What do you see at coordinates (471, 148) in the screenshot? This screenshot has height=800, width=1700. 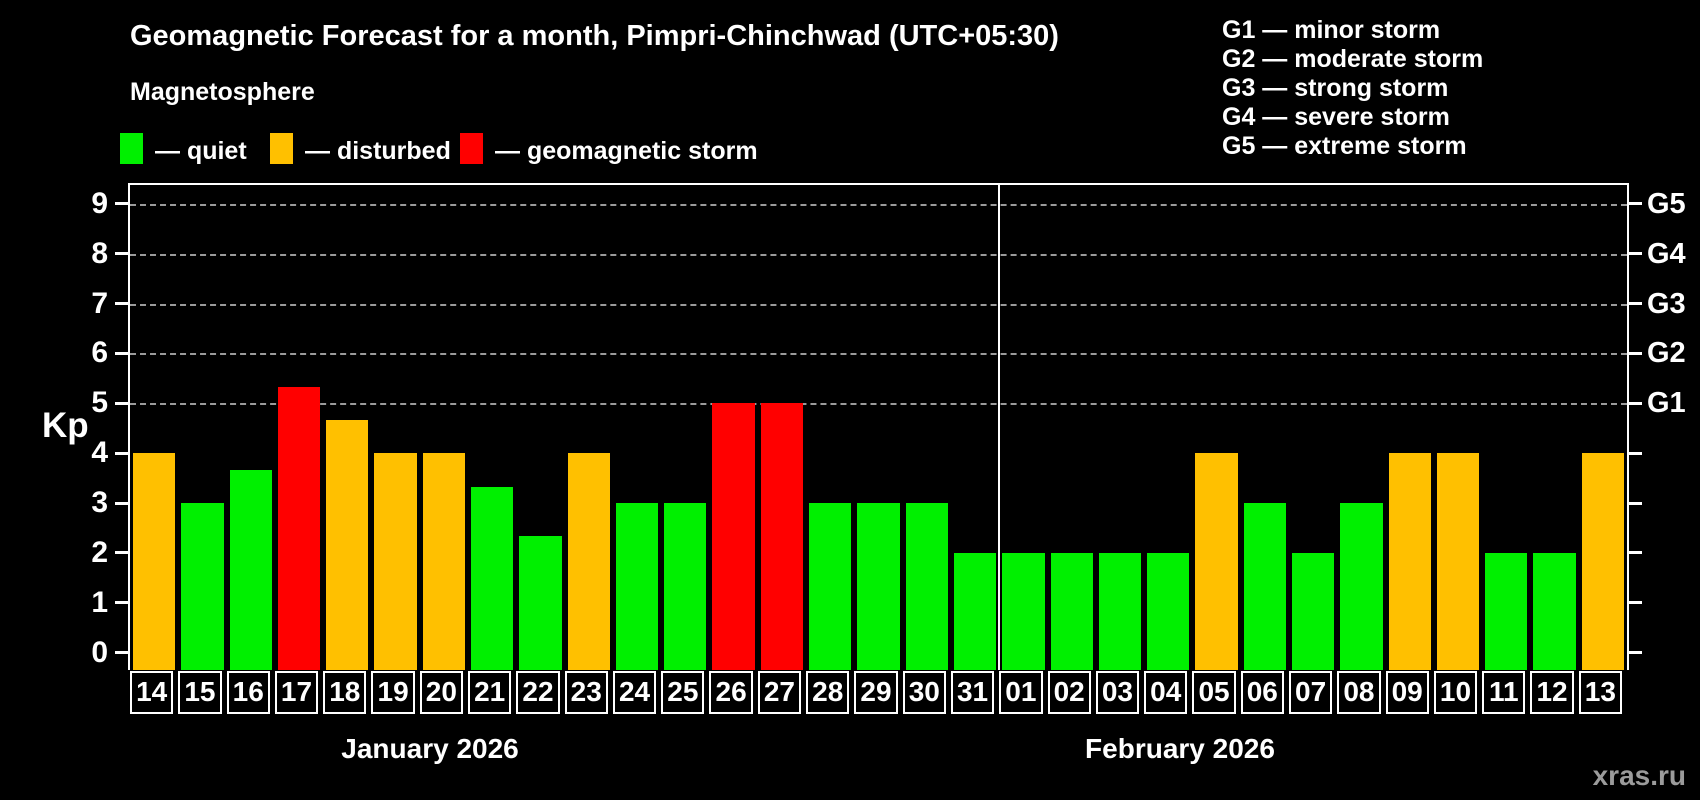 I see `legend-swatch-storm` at bounding box center [471, 148].